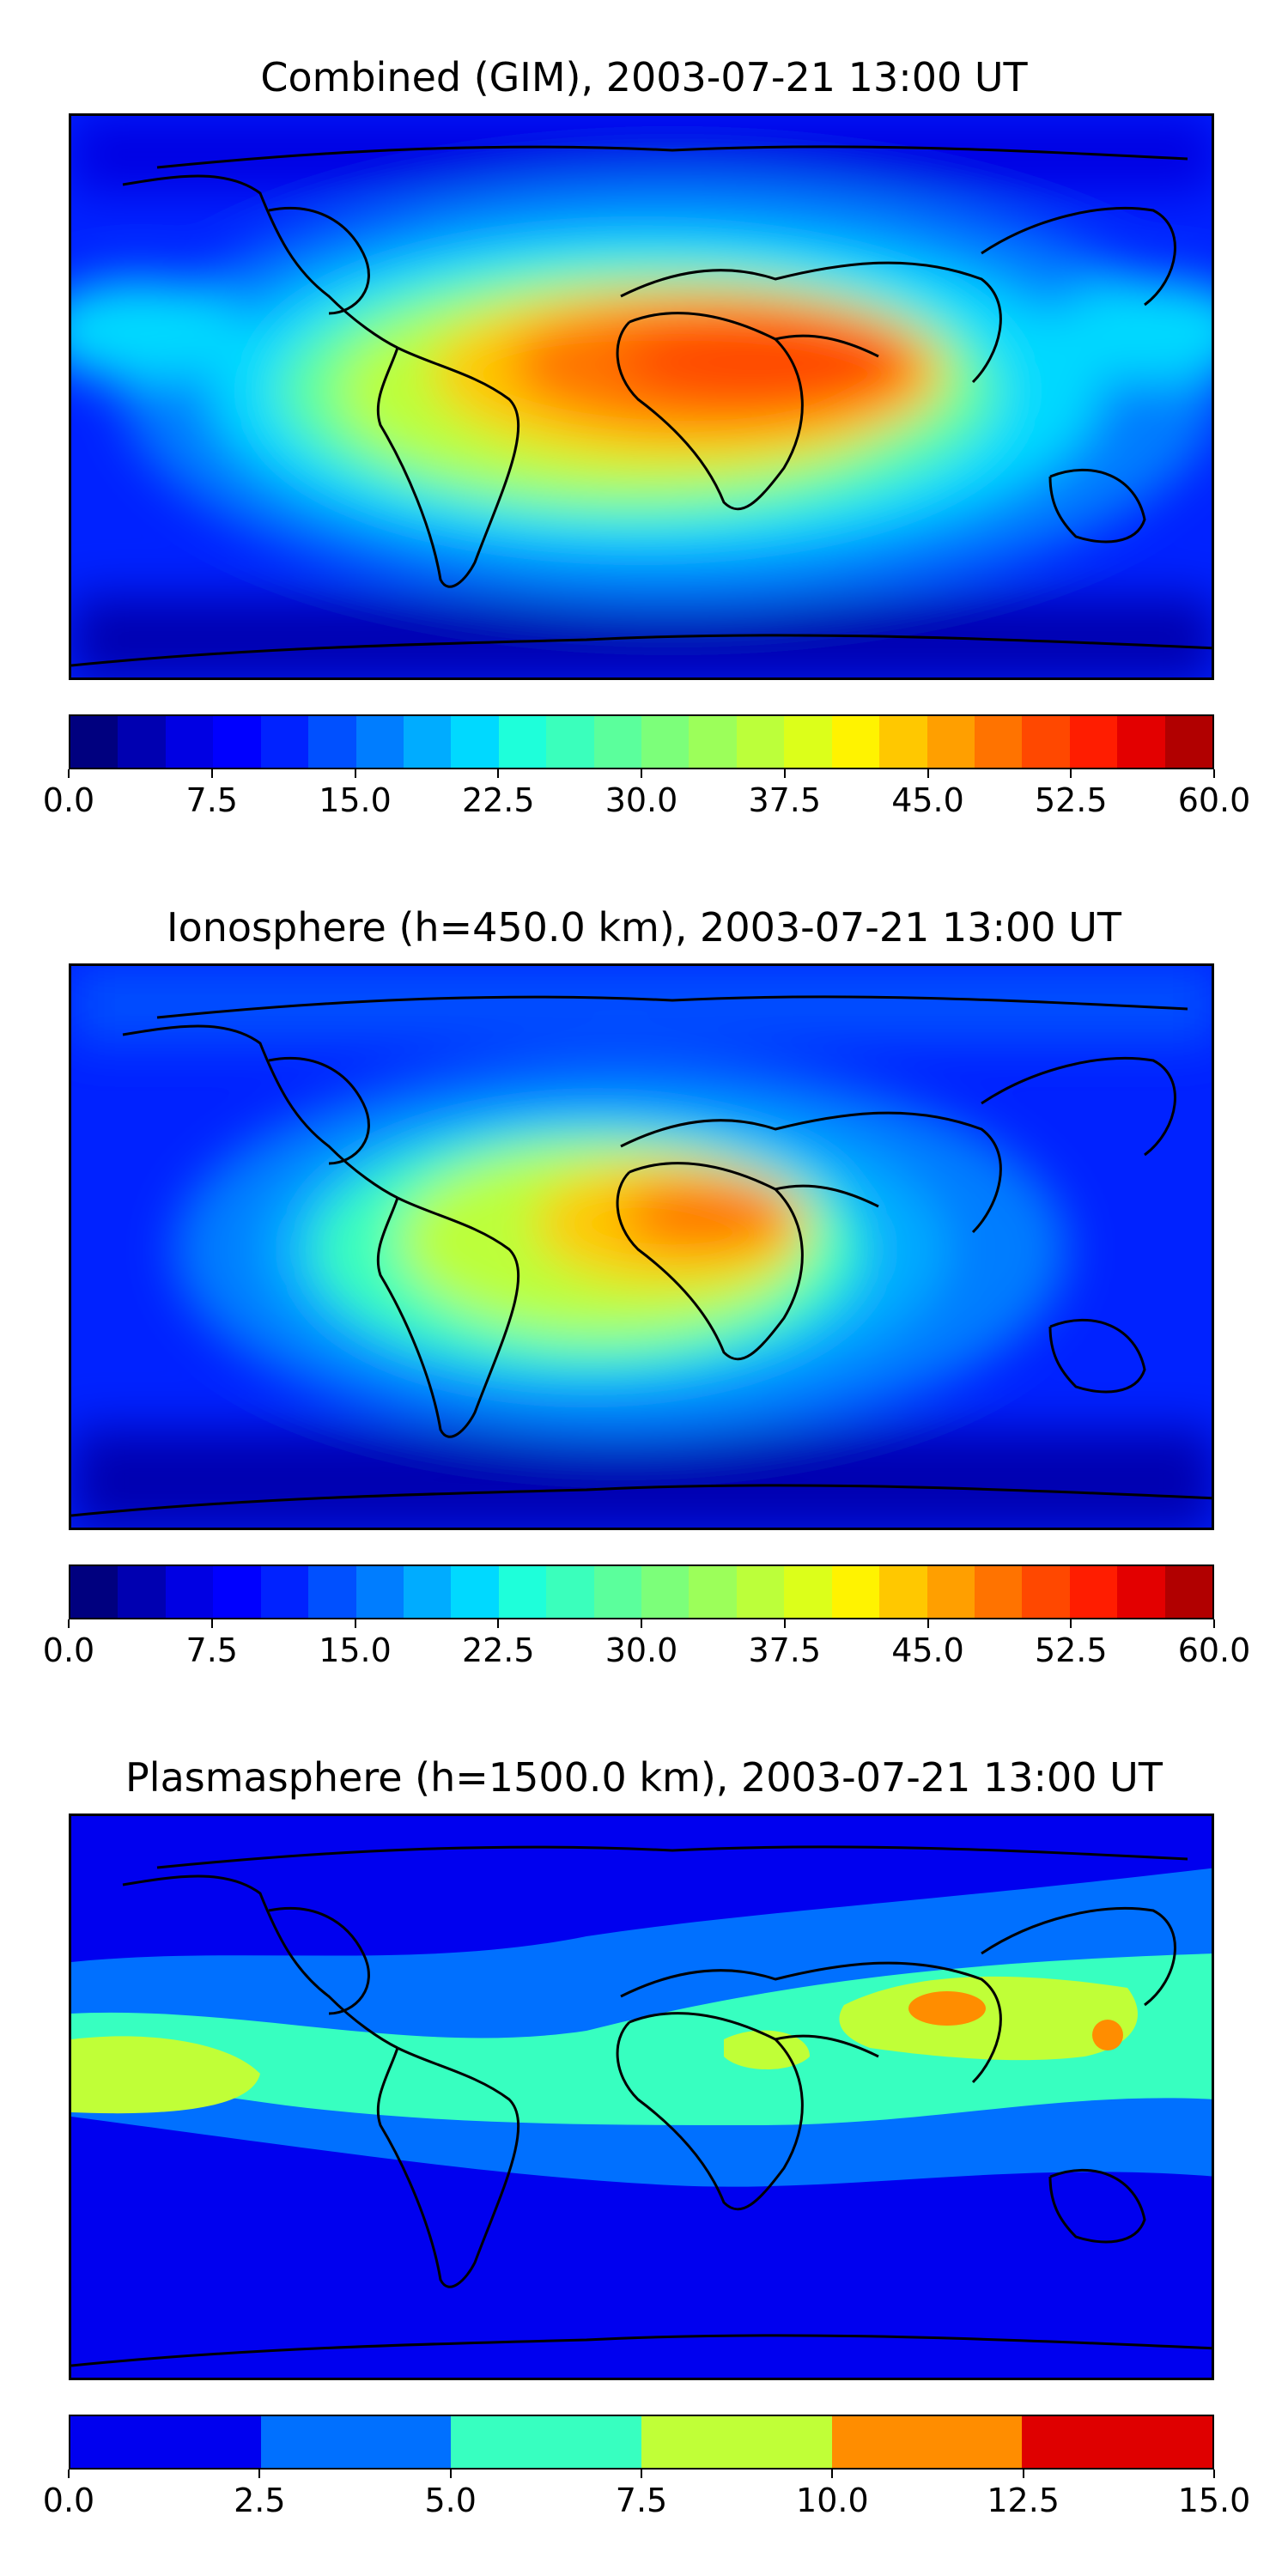 Image resolution: width=1288 pixels, height=2576 pixels. Describe the element at coordinates (450, 2500) in the screenshot. I see `tick-label: 5.0` at that location.